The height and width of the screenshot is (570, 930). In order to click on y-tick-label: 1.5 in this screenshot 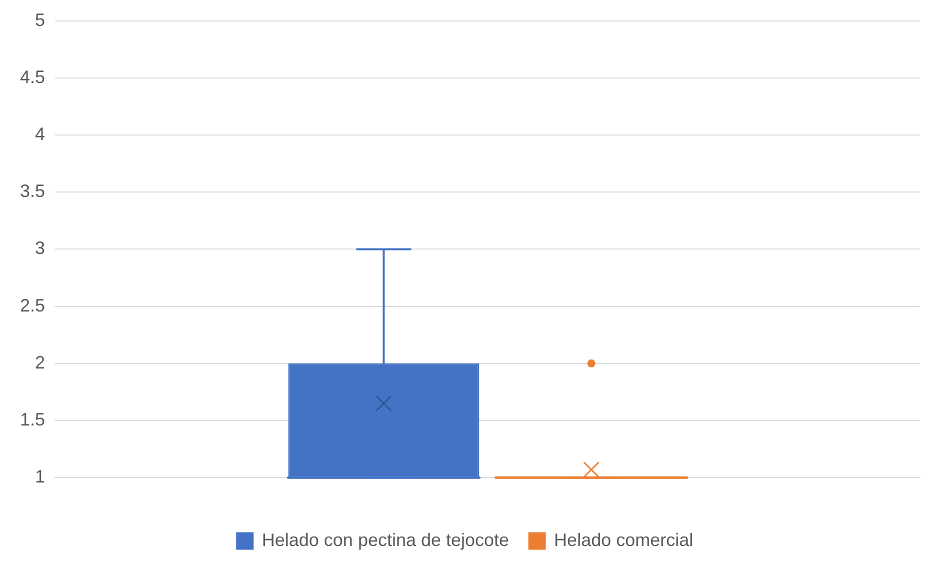, I will do `click(33, 419)`.